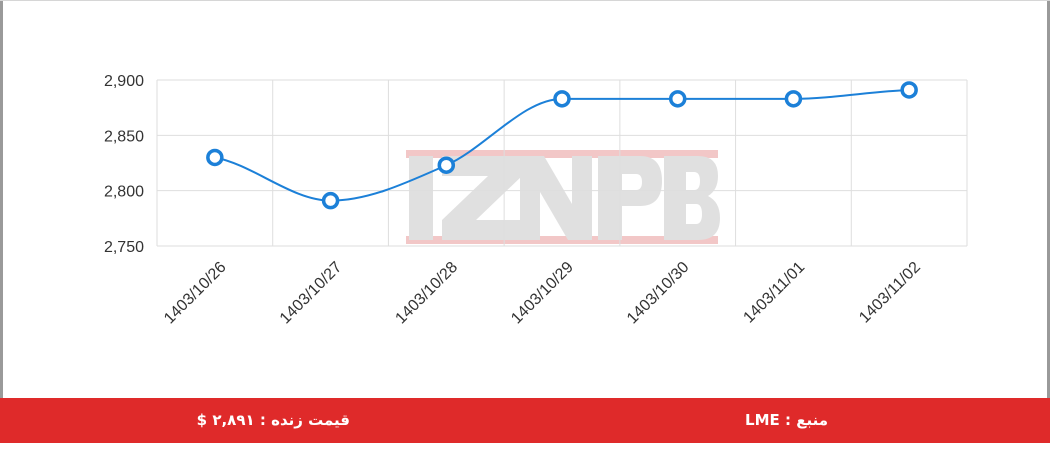  What do you see at coordinates (890, 293) in the screenshot?
I see `x-tick-label: 1403/11/02` at bounding box center [890, 293].